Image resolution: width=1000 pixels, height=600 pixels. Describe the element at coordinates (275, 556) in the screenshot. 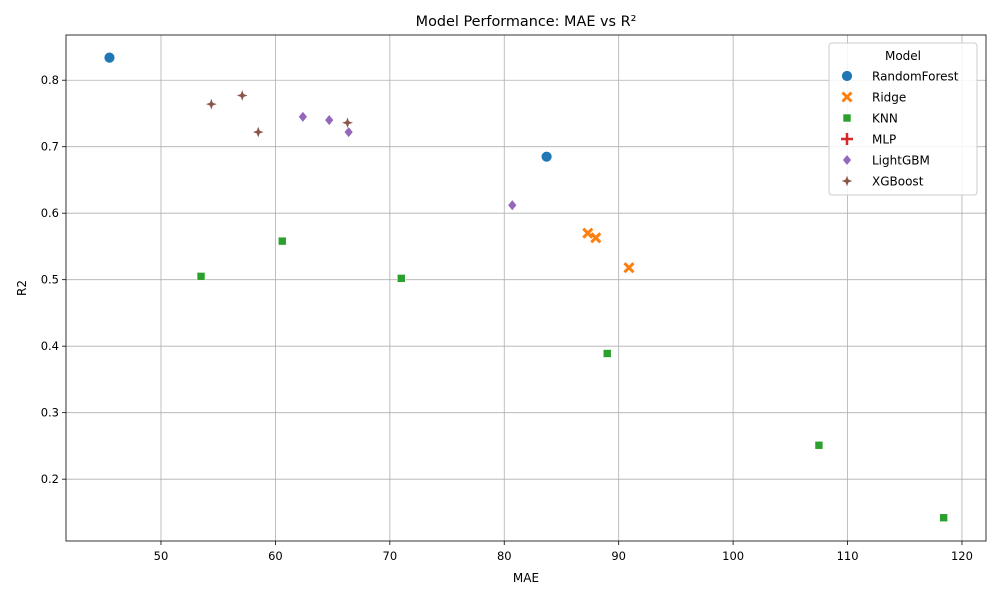

I see `x-tick-label: 60` at that location.